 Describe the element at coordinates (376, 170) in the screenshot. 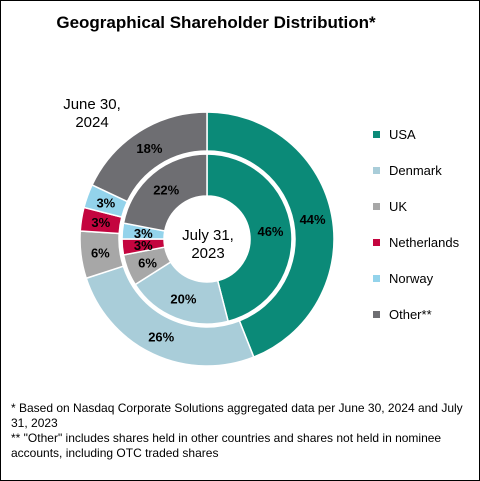

I see `legend-swatch-denmark` at that location.